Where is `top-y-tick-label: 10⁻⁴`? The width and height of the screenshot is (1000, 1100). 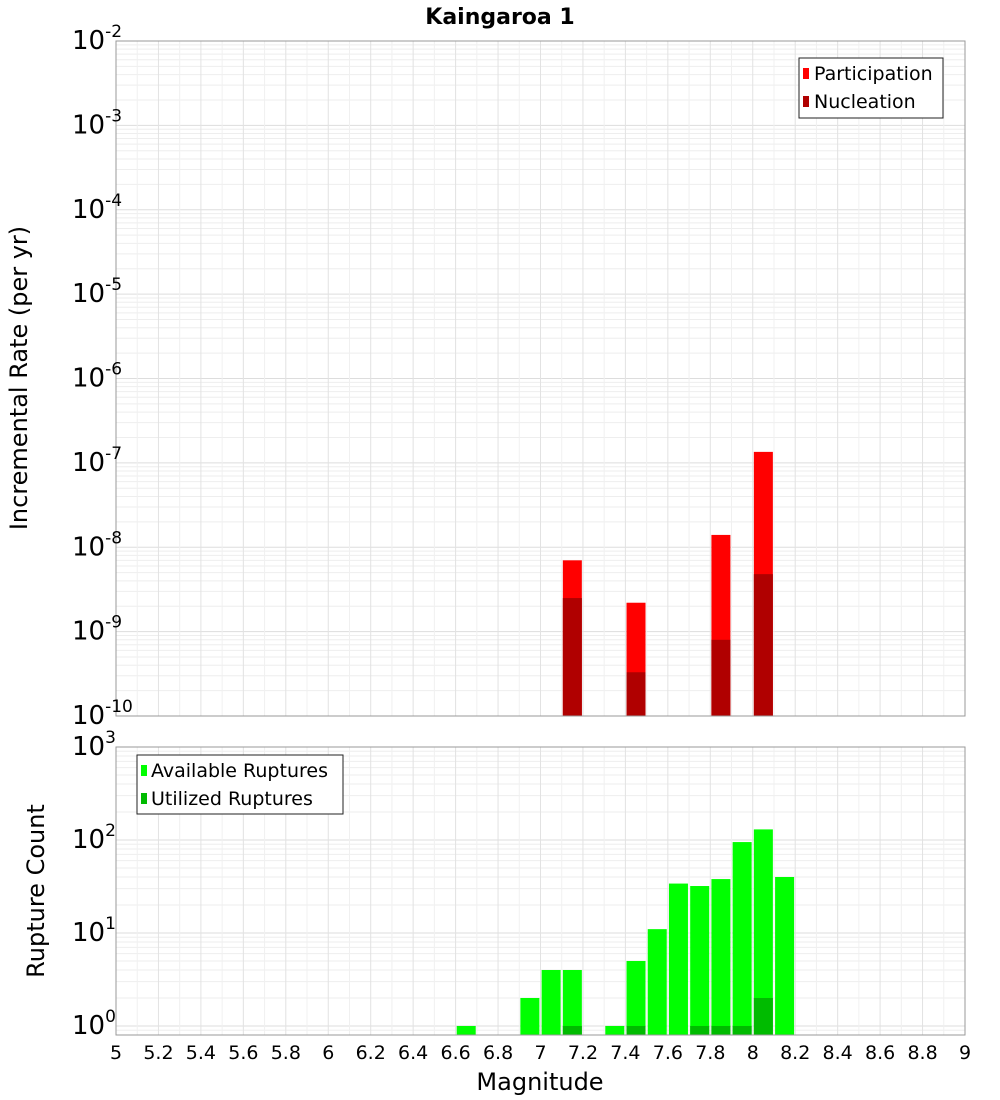 top-y-tick-label: 10⁻⁴ is located at coordinates (97, 208).